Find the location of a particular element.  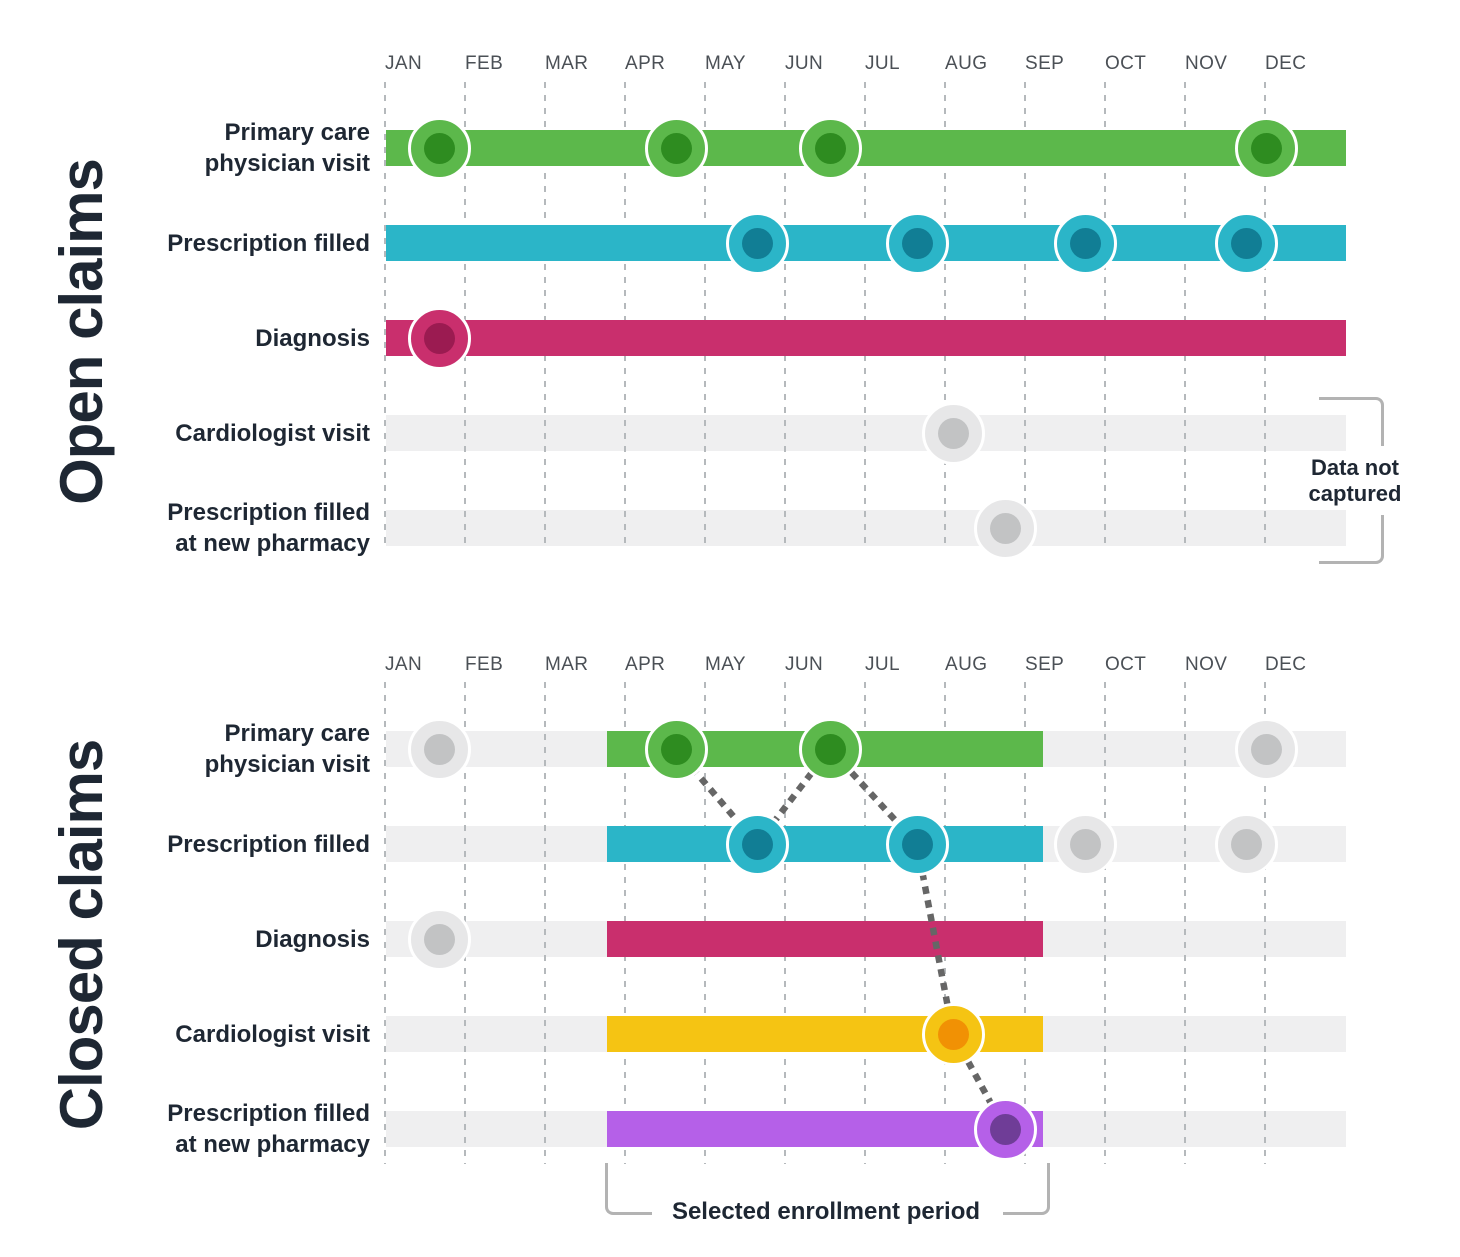

row-label-open-diagnosis: Diagnosis is located at coordinates (245, 338).